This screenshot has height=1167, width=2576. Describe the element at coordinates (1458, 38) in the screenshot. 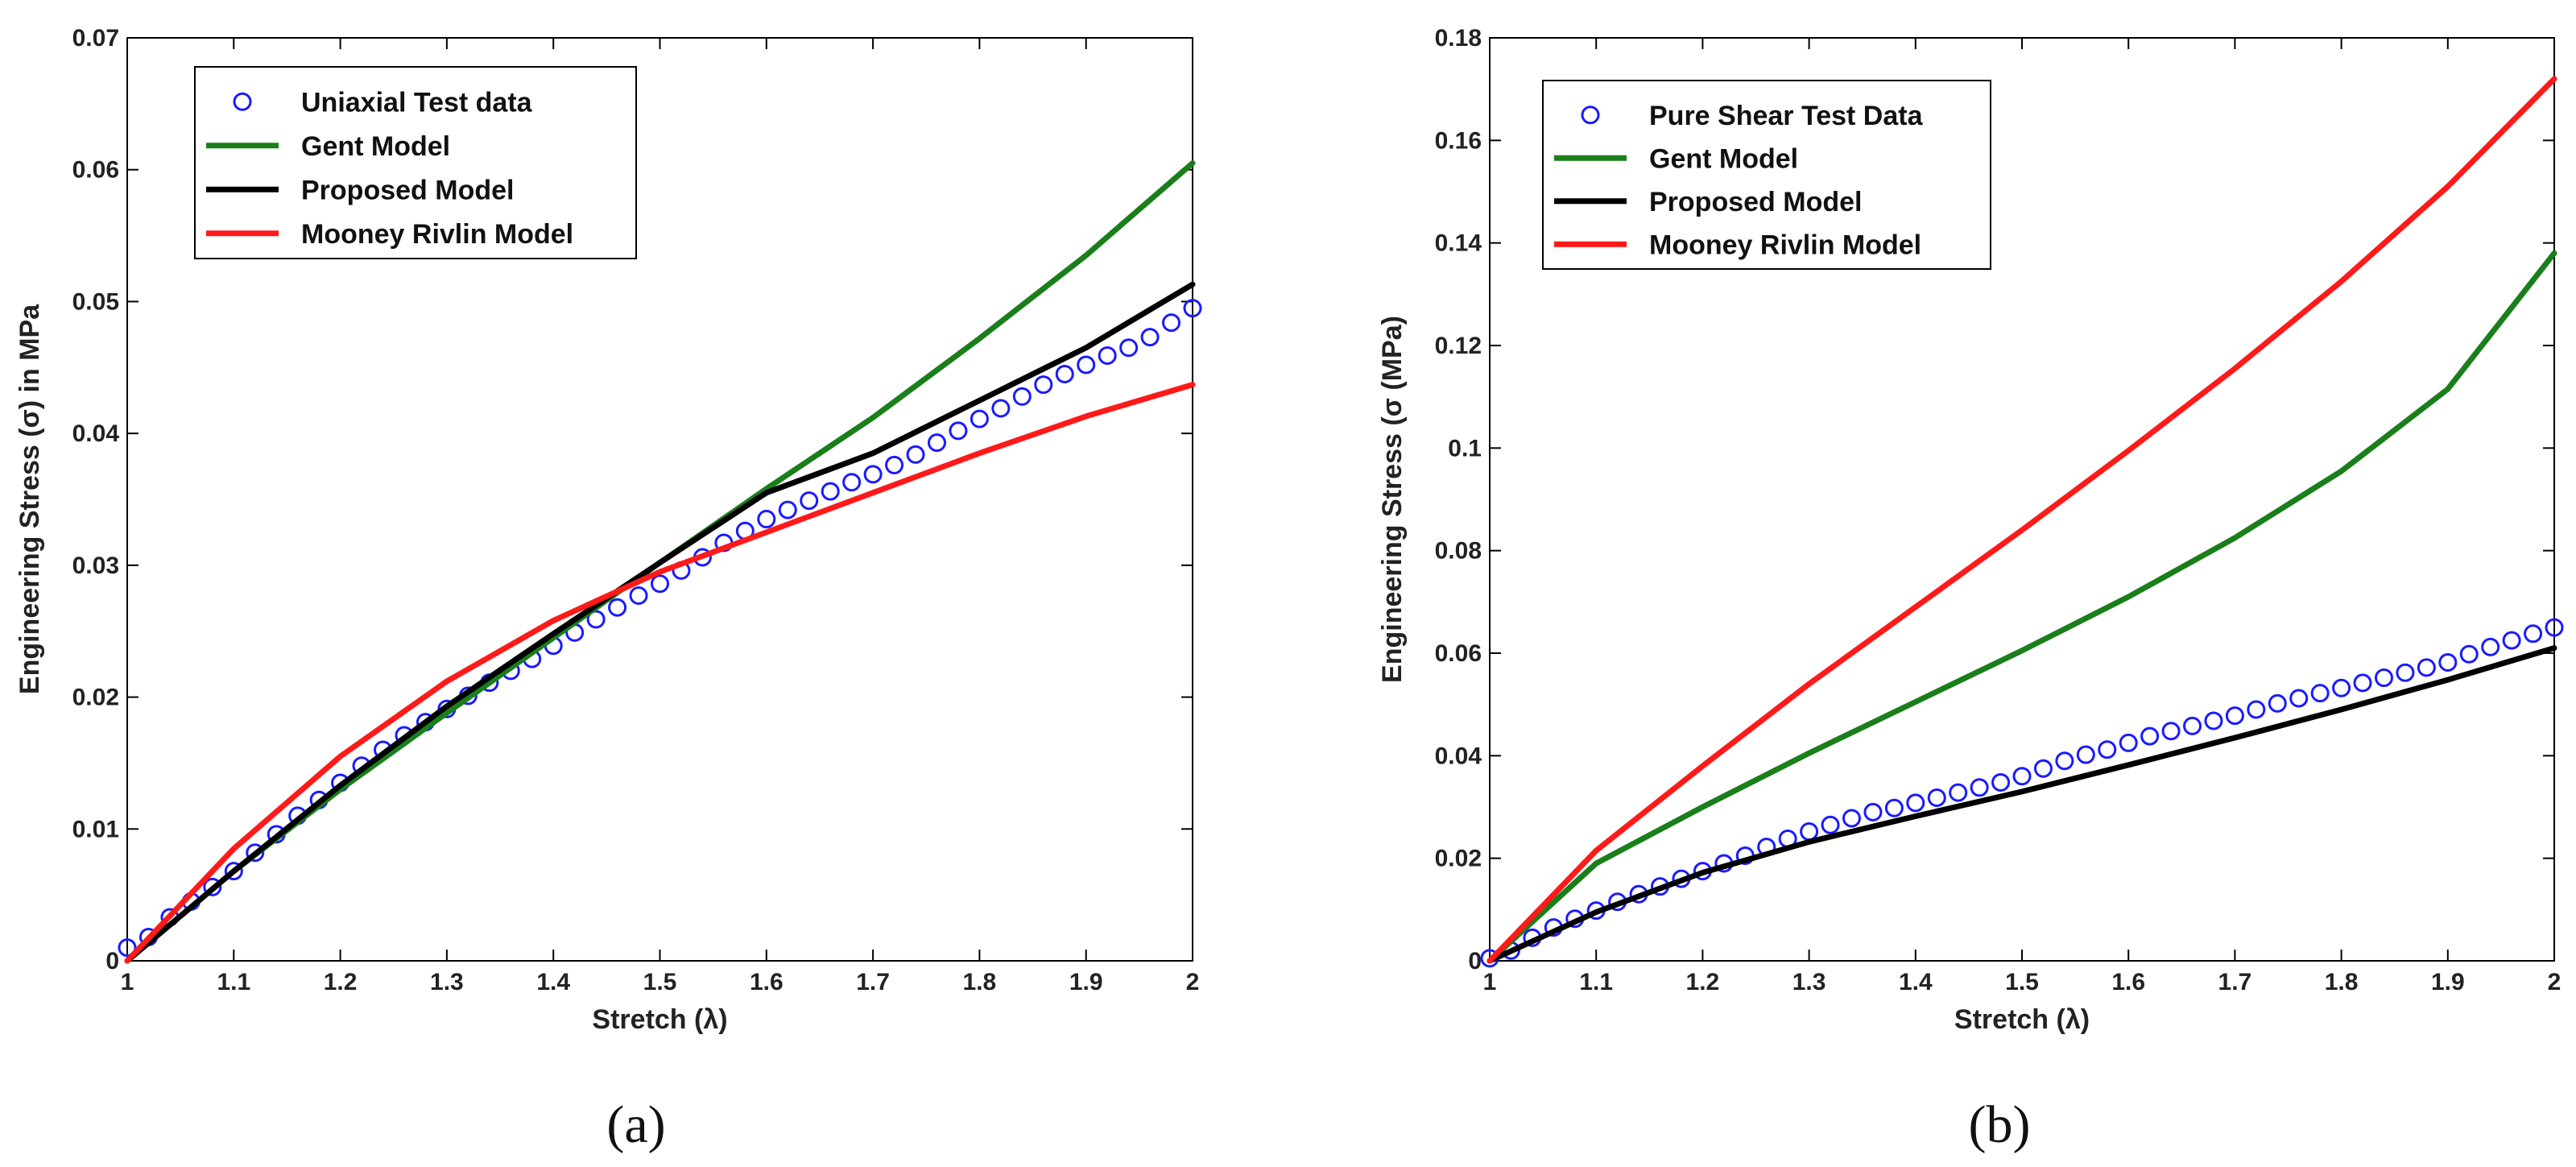

I see `y-tick-label: 0.18` at that location.